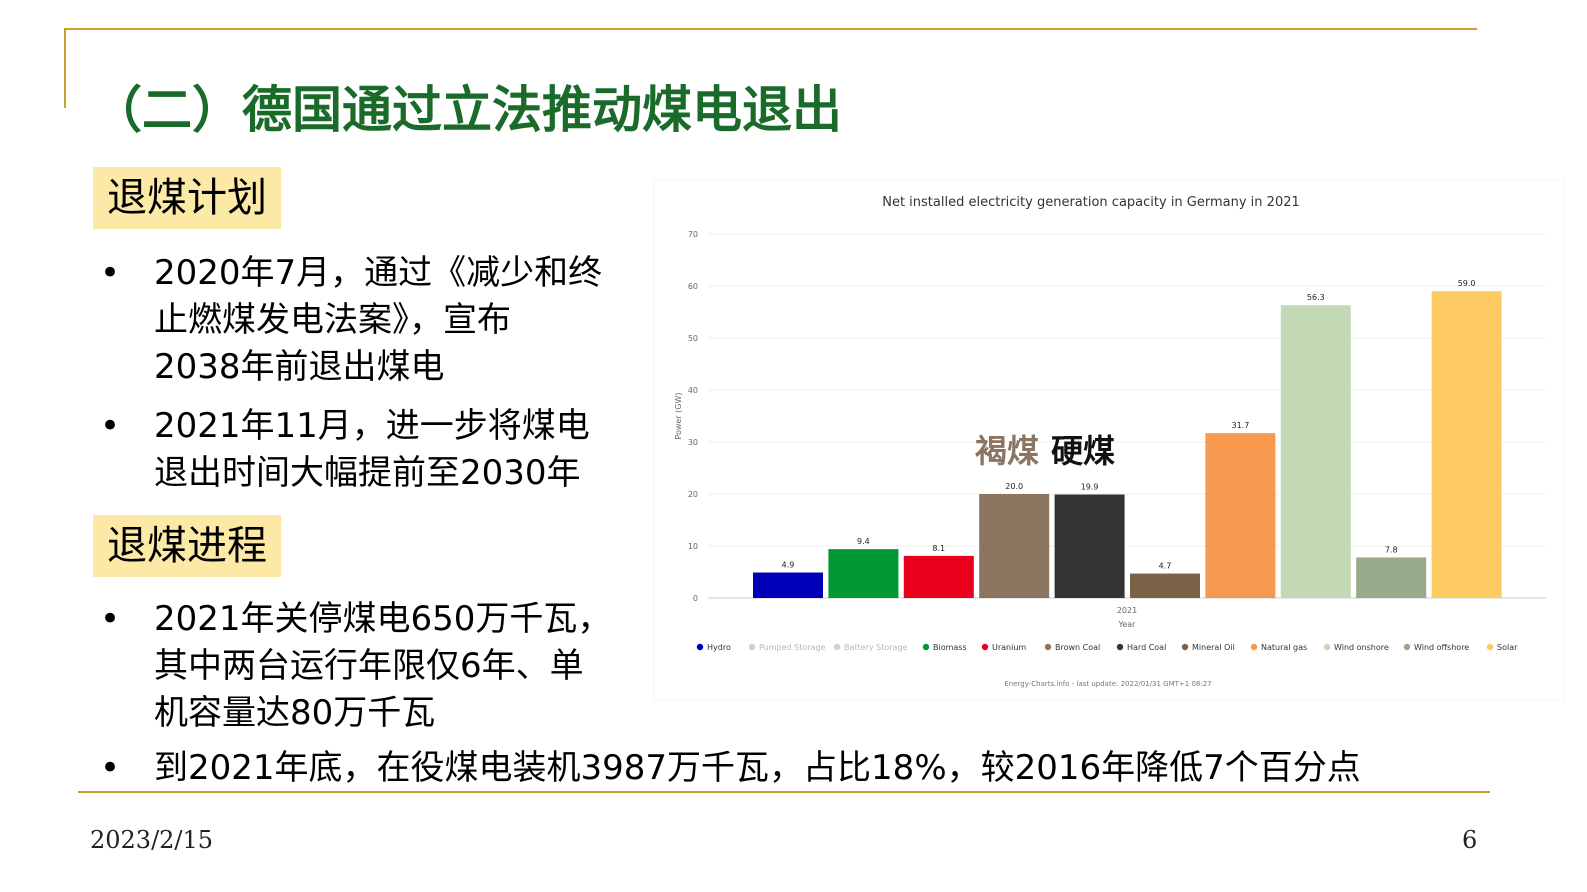  I want to click on footer-date: 2023/2/15, so click(152, 840).